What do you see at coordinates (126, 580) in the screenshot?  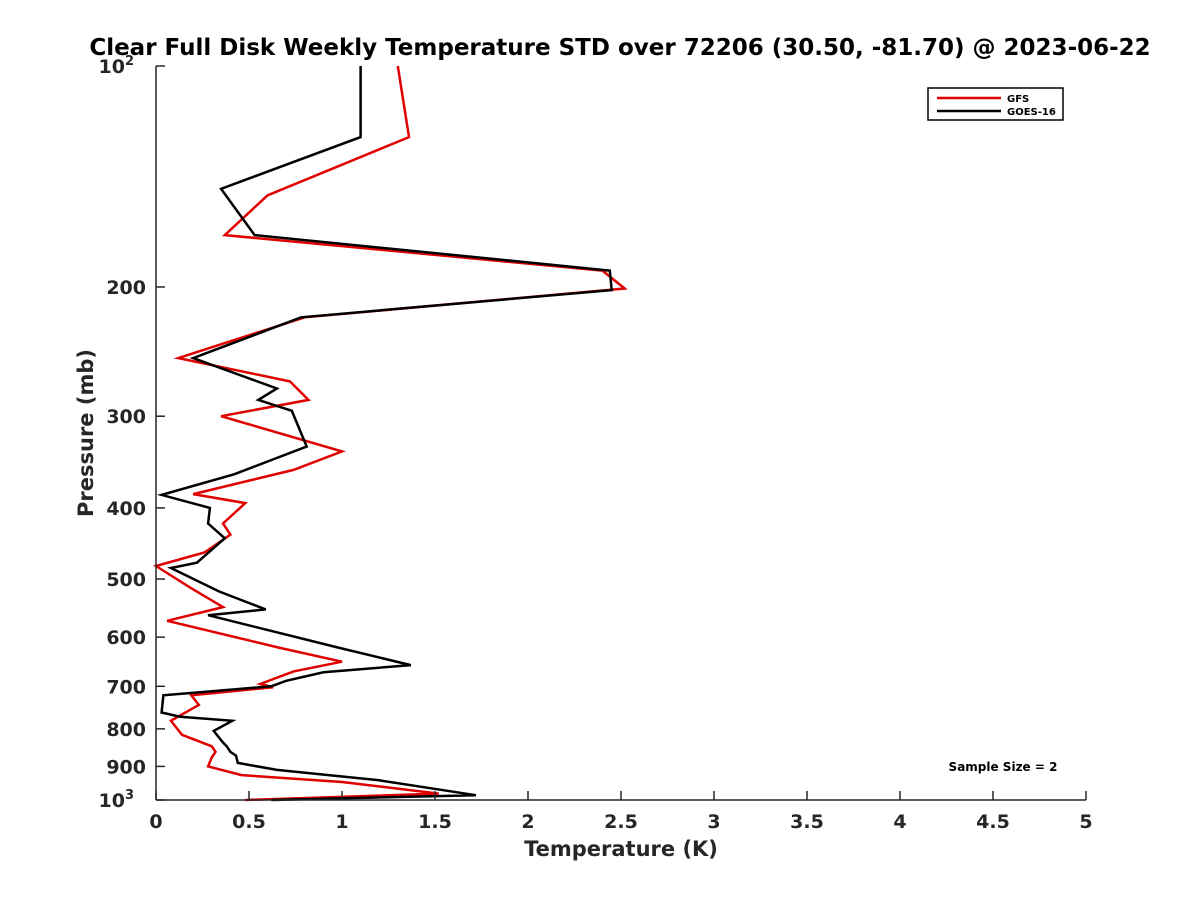 I see `y-tick-label: 500` at bounding box center [126, 580].